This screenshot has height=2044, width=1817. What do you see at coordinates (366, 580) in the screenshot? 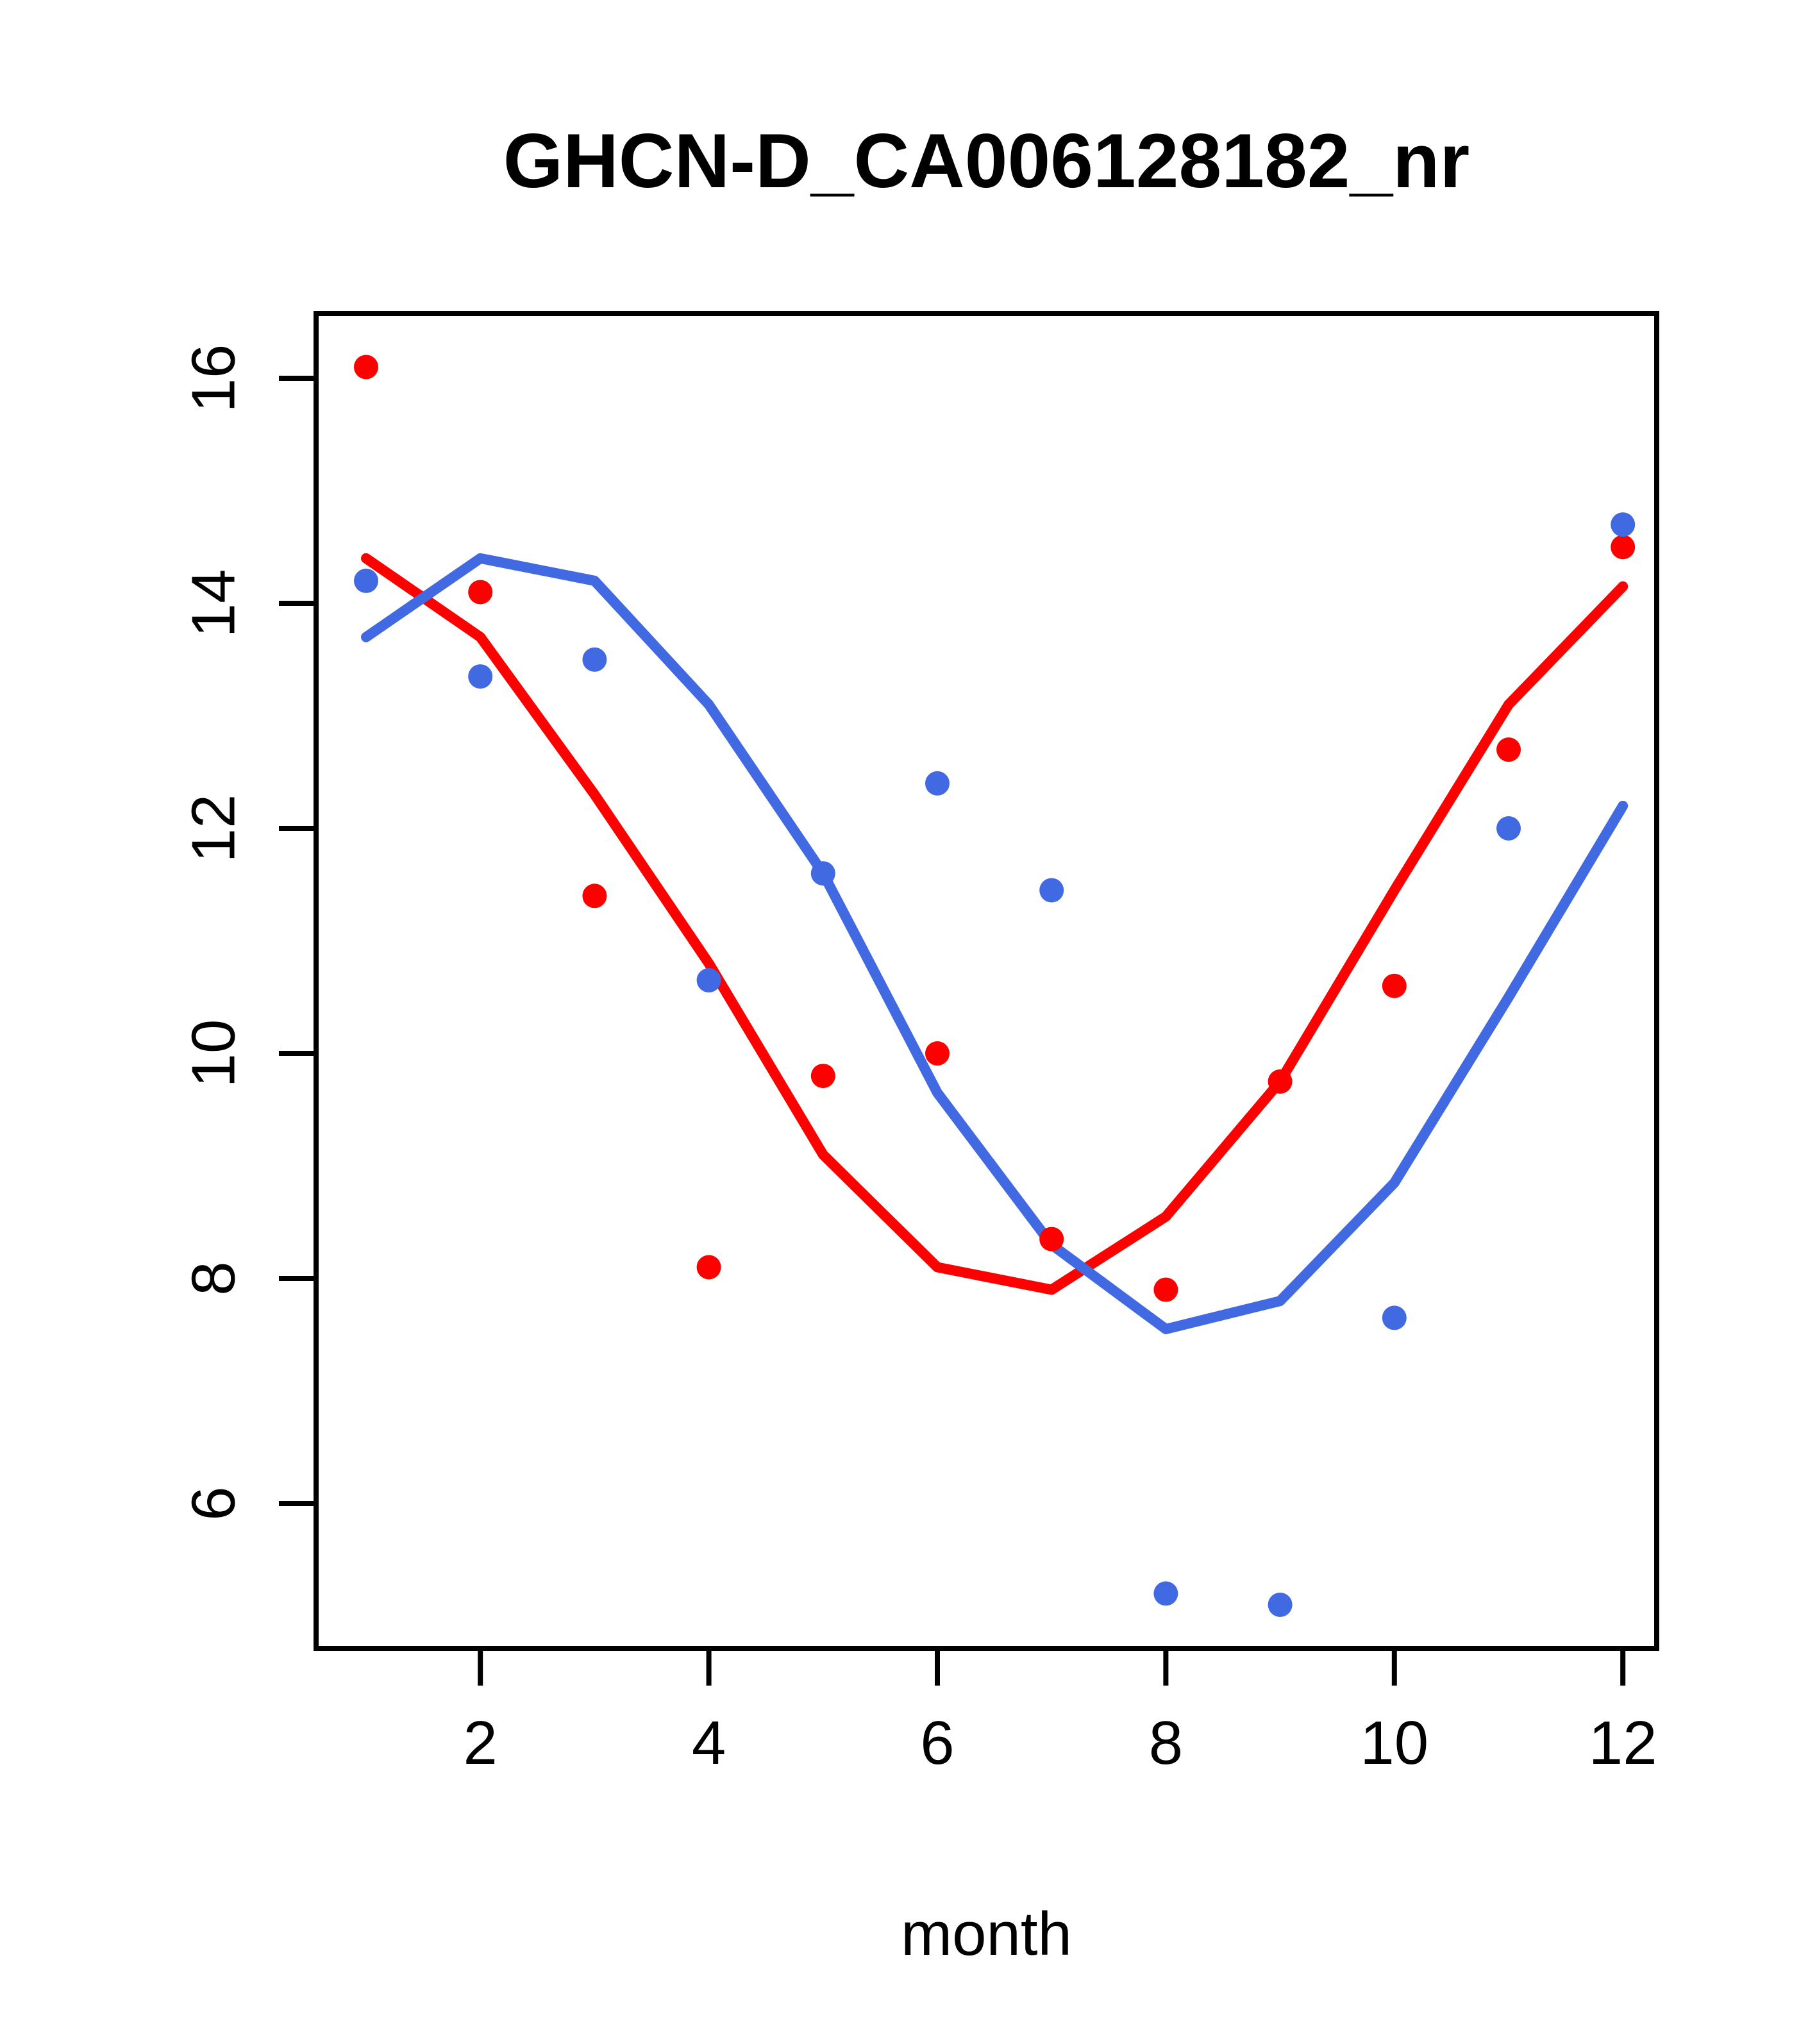
I see `blue-point-m1` at bounding box center [366, 580].